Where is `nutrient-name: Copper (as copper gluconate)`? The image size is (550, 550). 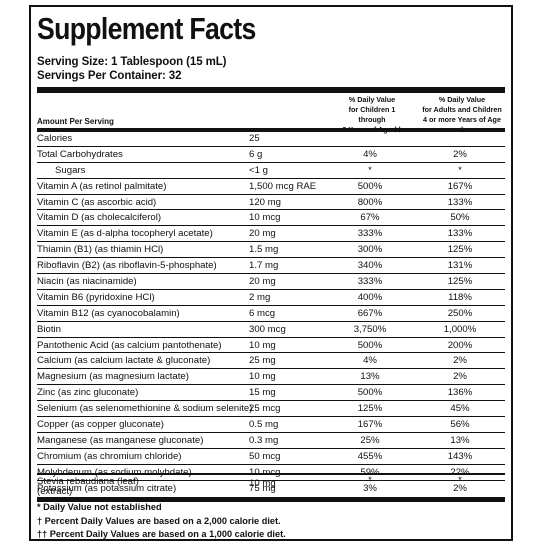 nutrient-name: Copper (as copper gluconate) is located at coordinates (100, 425).